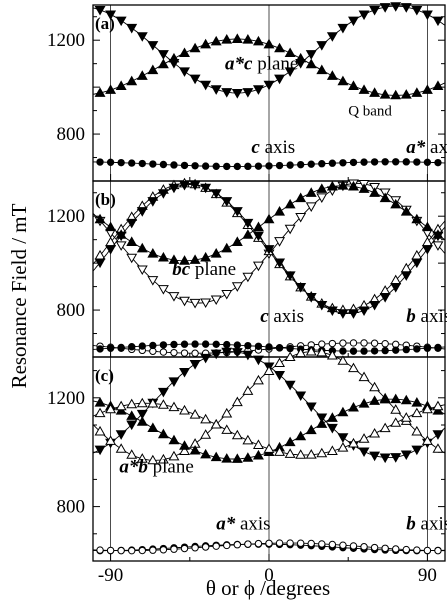 The image size is (447, 607). Describe the element at coordinates (427, 575) in the screenshot. I see `x-tick-label: 90` at that location.